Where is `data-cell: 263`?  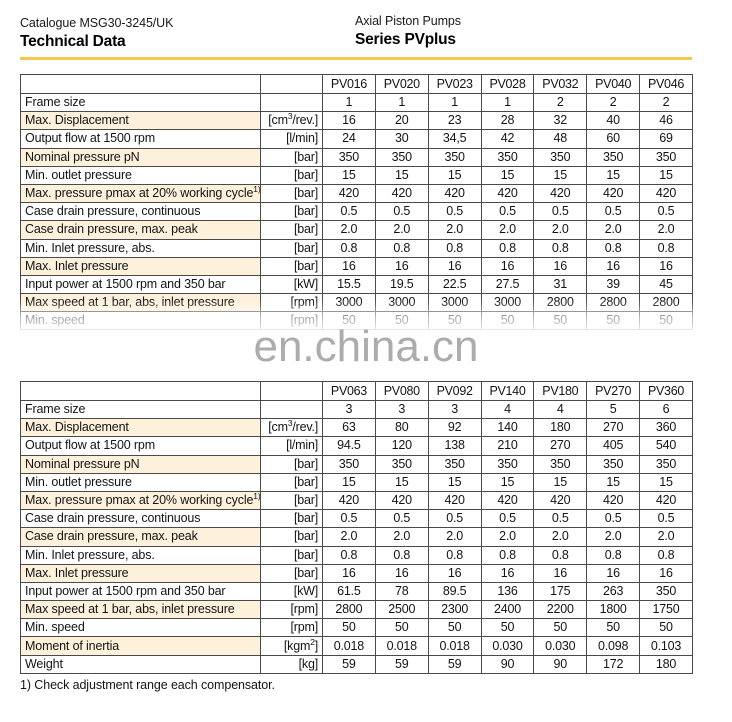
data-cell: 263 is located at coordinates (613, 591).